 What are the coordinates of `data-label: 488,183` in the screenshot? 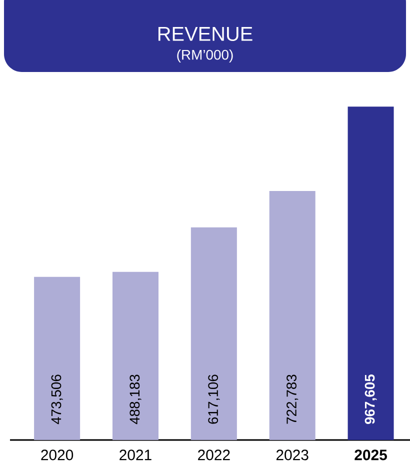 It's located at (136, 399).